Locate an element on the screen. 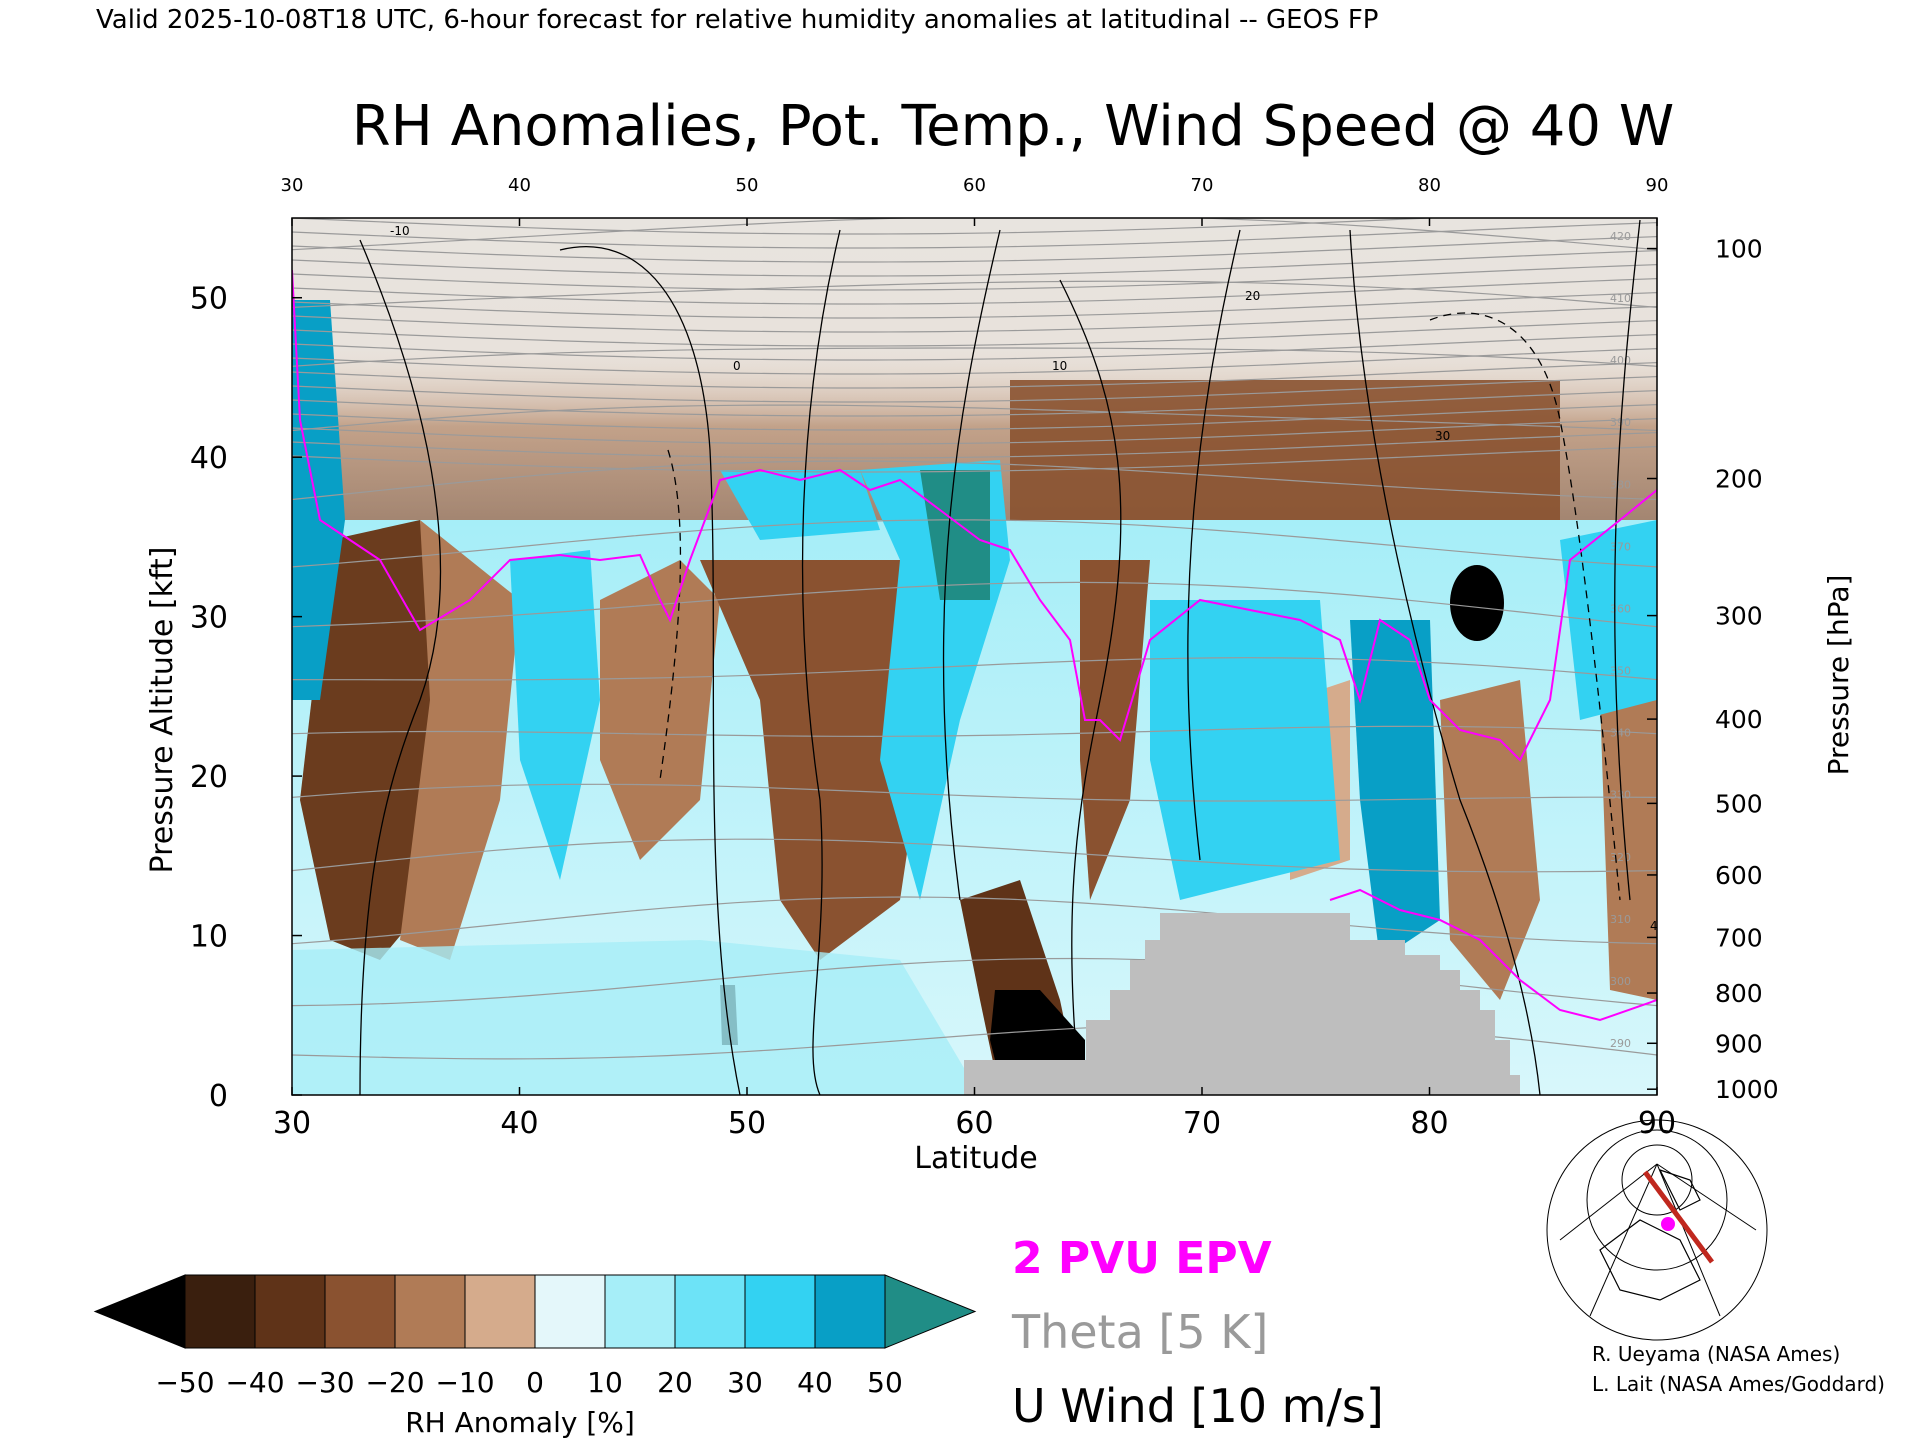 The height and width of the screenshot is (1444, 1920). credit-line-2: L. Lait (NASA Ames/Goddard) is located at coordinates (1738, 1384).